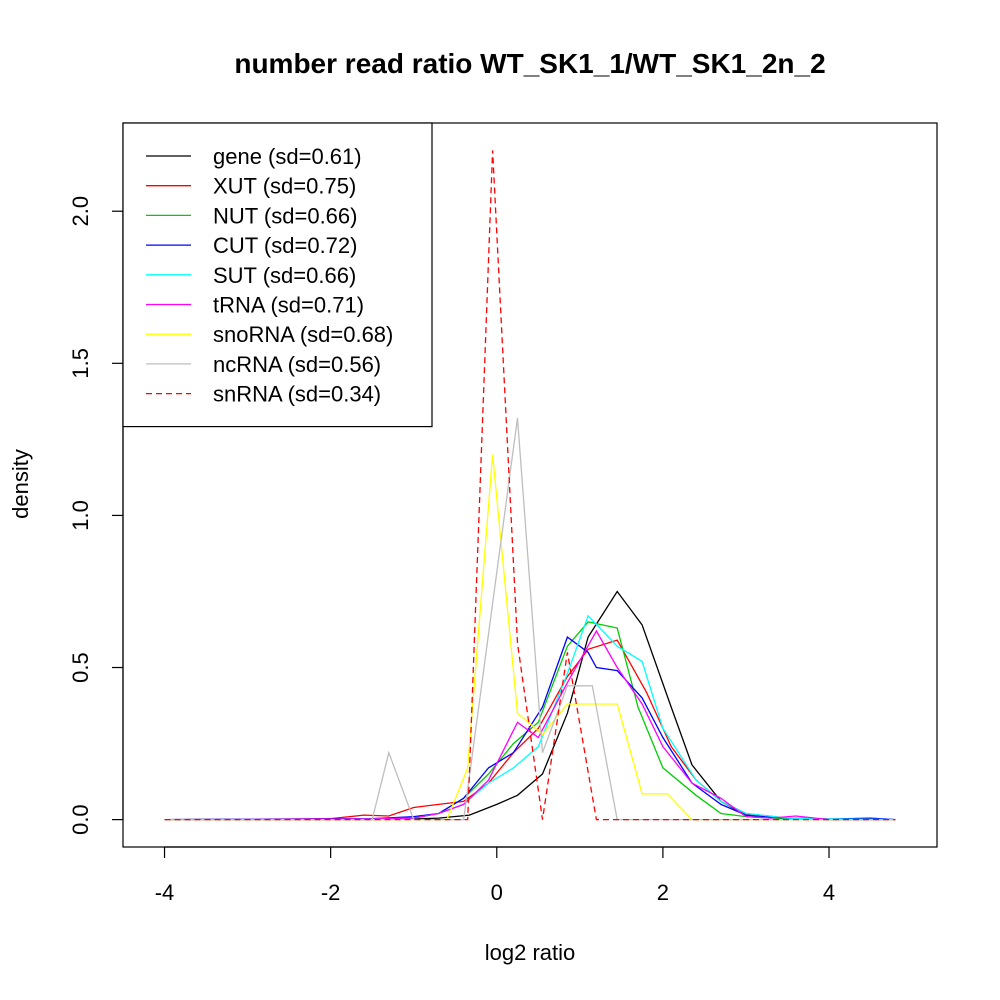  I want to click on legend-label: snoRNA (sd=0.68), so click(303, 334).